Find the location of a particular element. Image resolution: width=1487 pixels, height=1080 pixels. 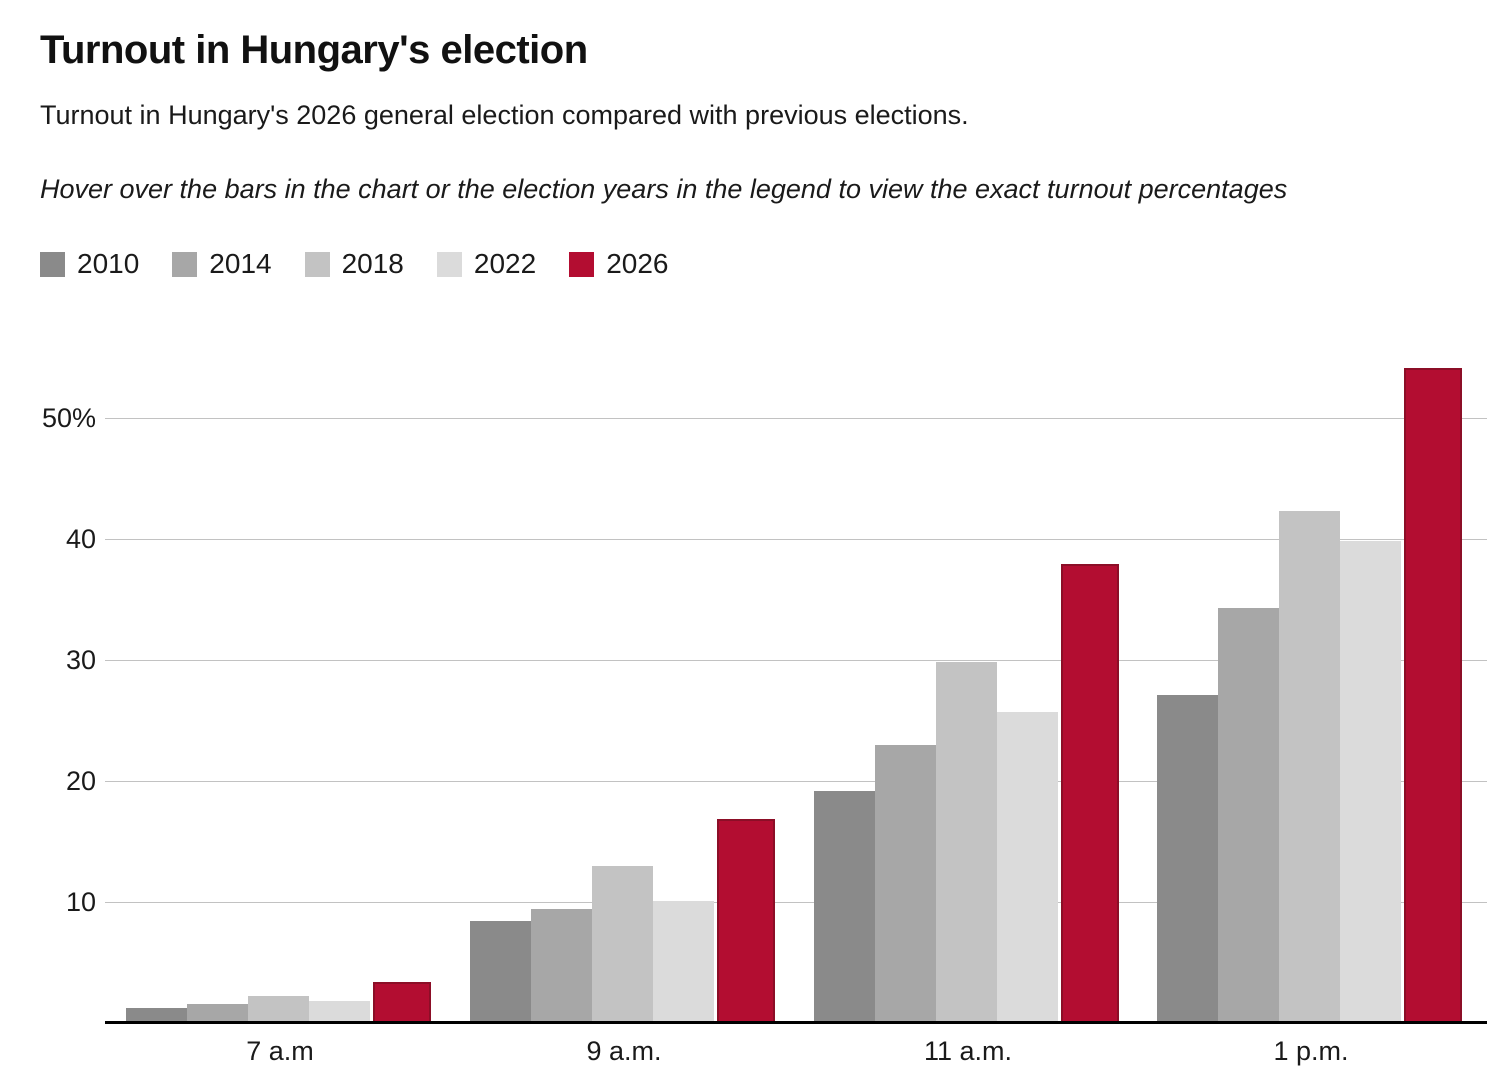

legend: 2010 2014 2018 2022 2026 is located at coordinates (370, 264).